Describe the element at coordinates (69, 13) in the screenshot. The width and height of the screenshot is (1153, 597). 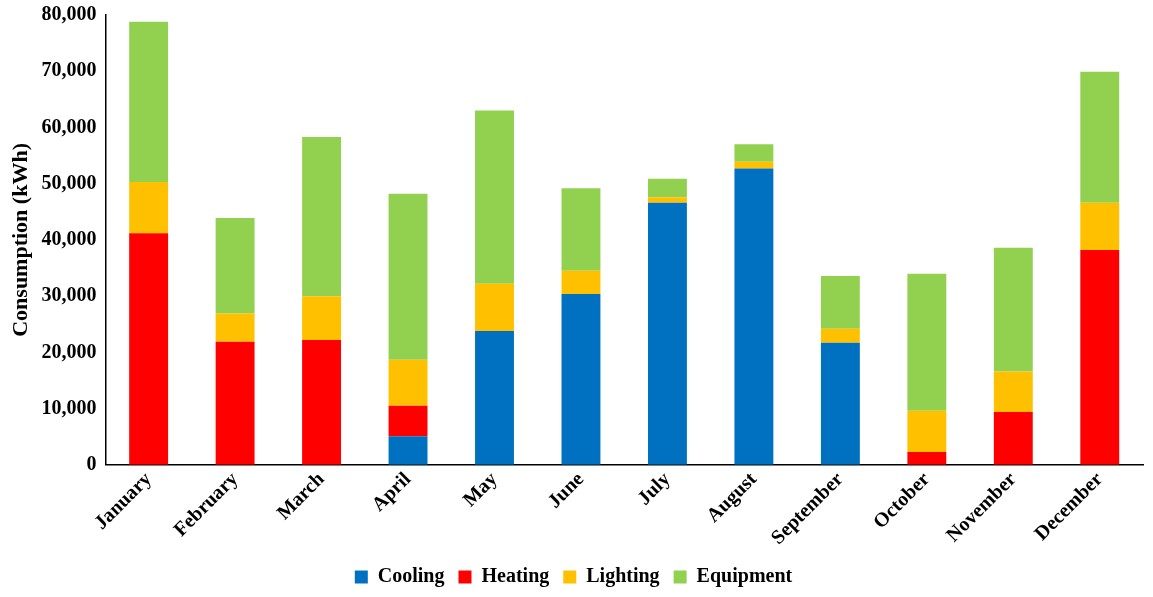
I see `y-tick-label: 80,000` at that location.